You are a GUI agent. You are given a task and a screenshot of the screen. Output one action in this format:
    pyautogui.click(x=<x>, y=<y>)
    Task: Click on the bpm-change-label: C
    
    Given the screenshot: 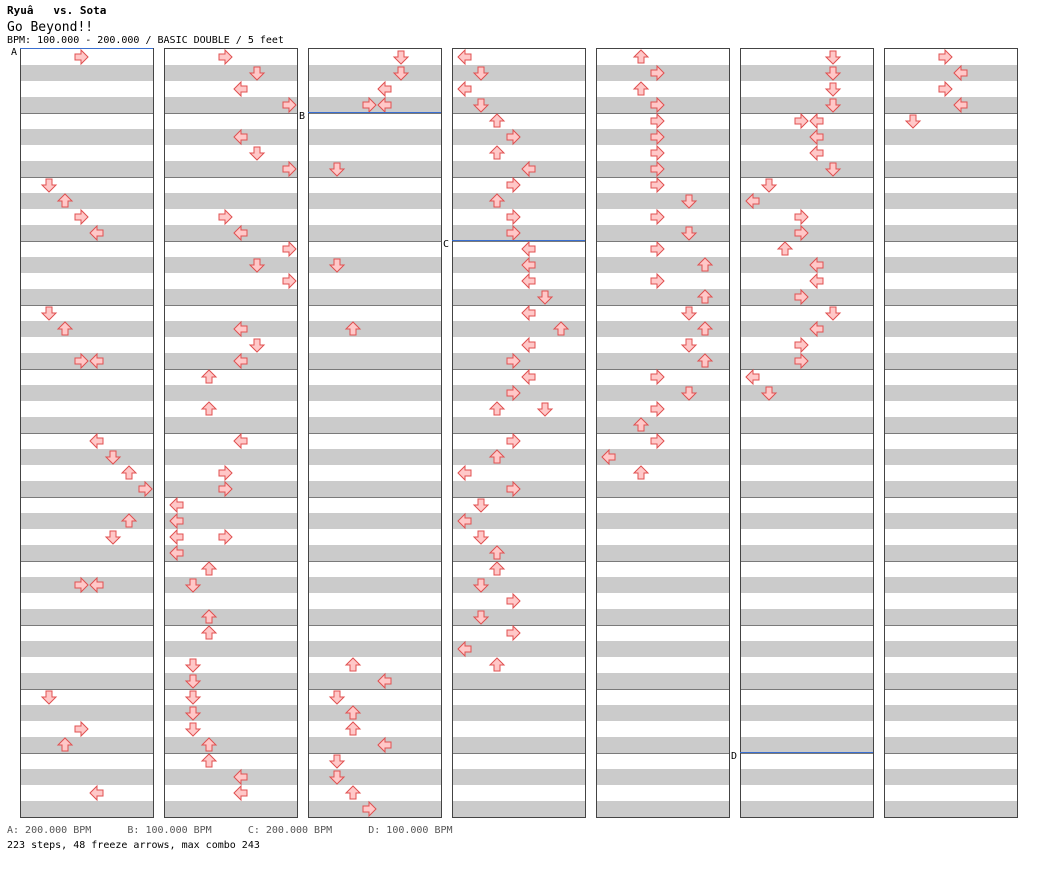 What is the action you would take?
    pyautogui.click(x=446, y=244)
    